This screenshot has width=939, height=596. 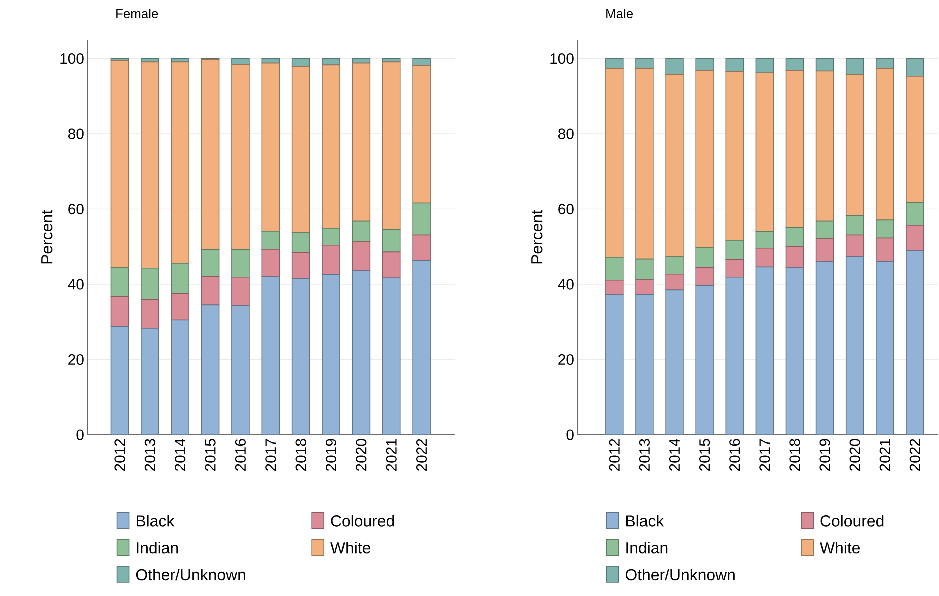 I want to click on x-tick-label: 2014, so click(x=674, y=455).